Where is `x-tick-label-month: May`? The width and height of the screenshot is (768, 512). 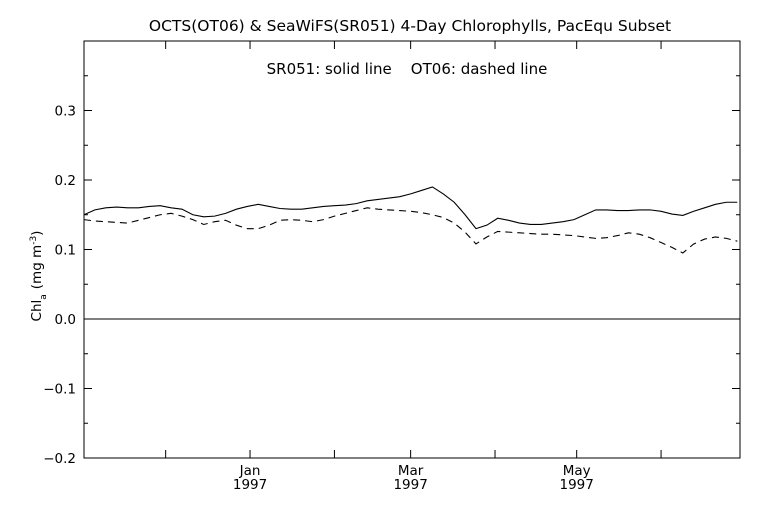
x-tick-label-month: May is located at coordinates (577, 471).